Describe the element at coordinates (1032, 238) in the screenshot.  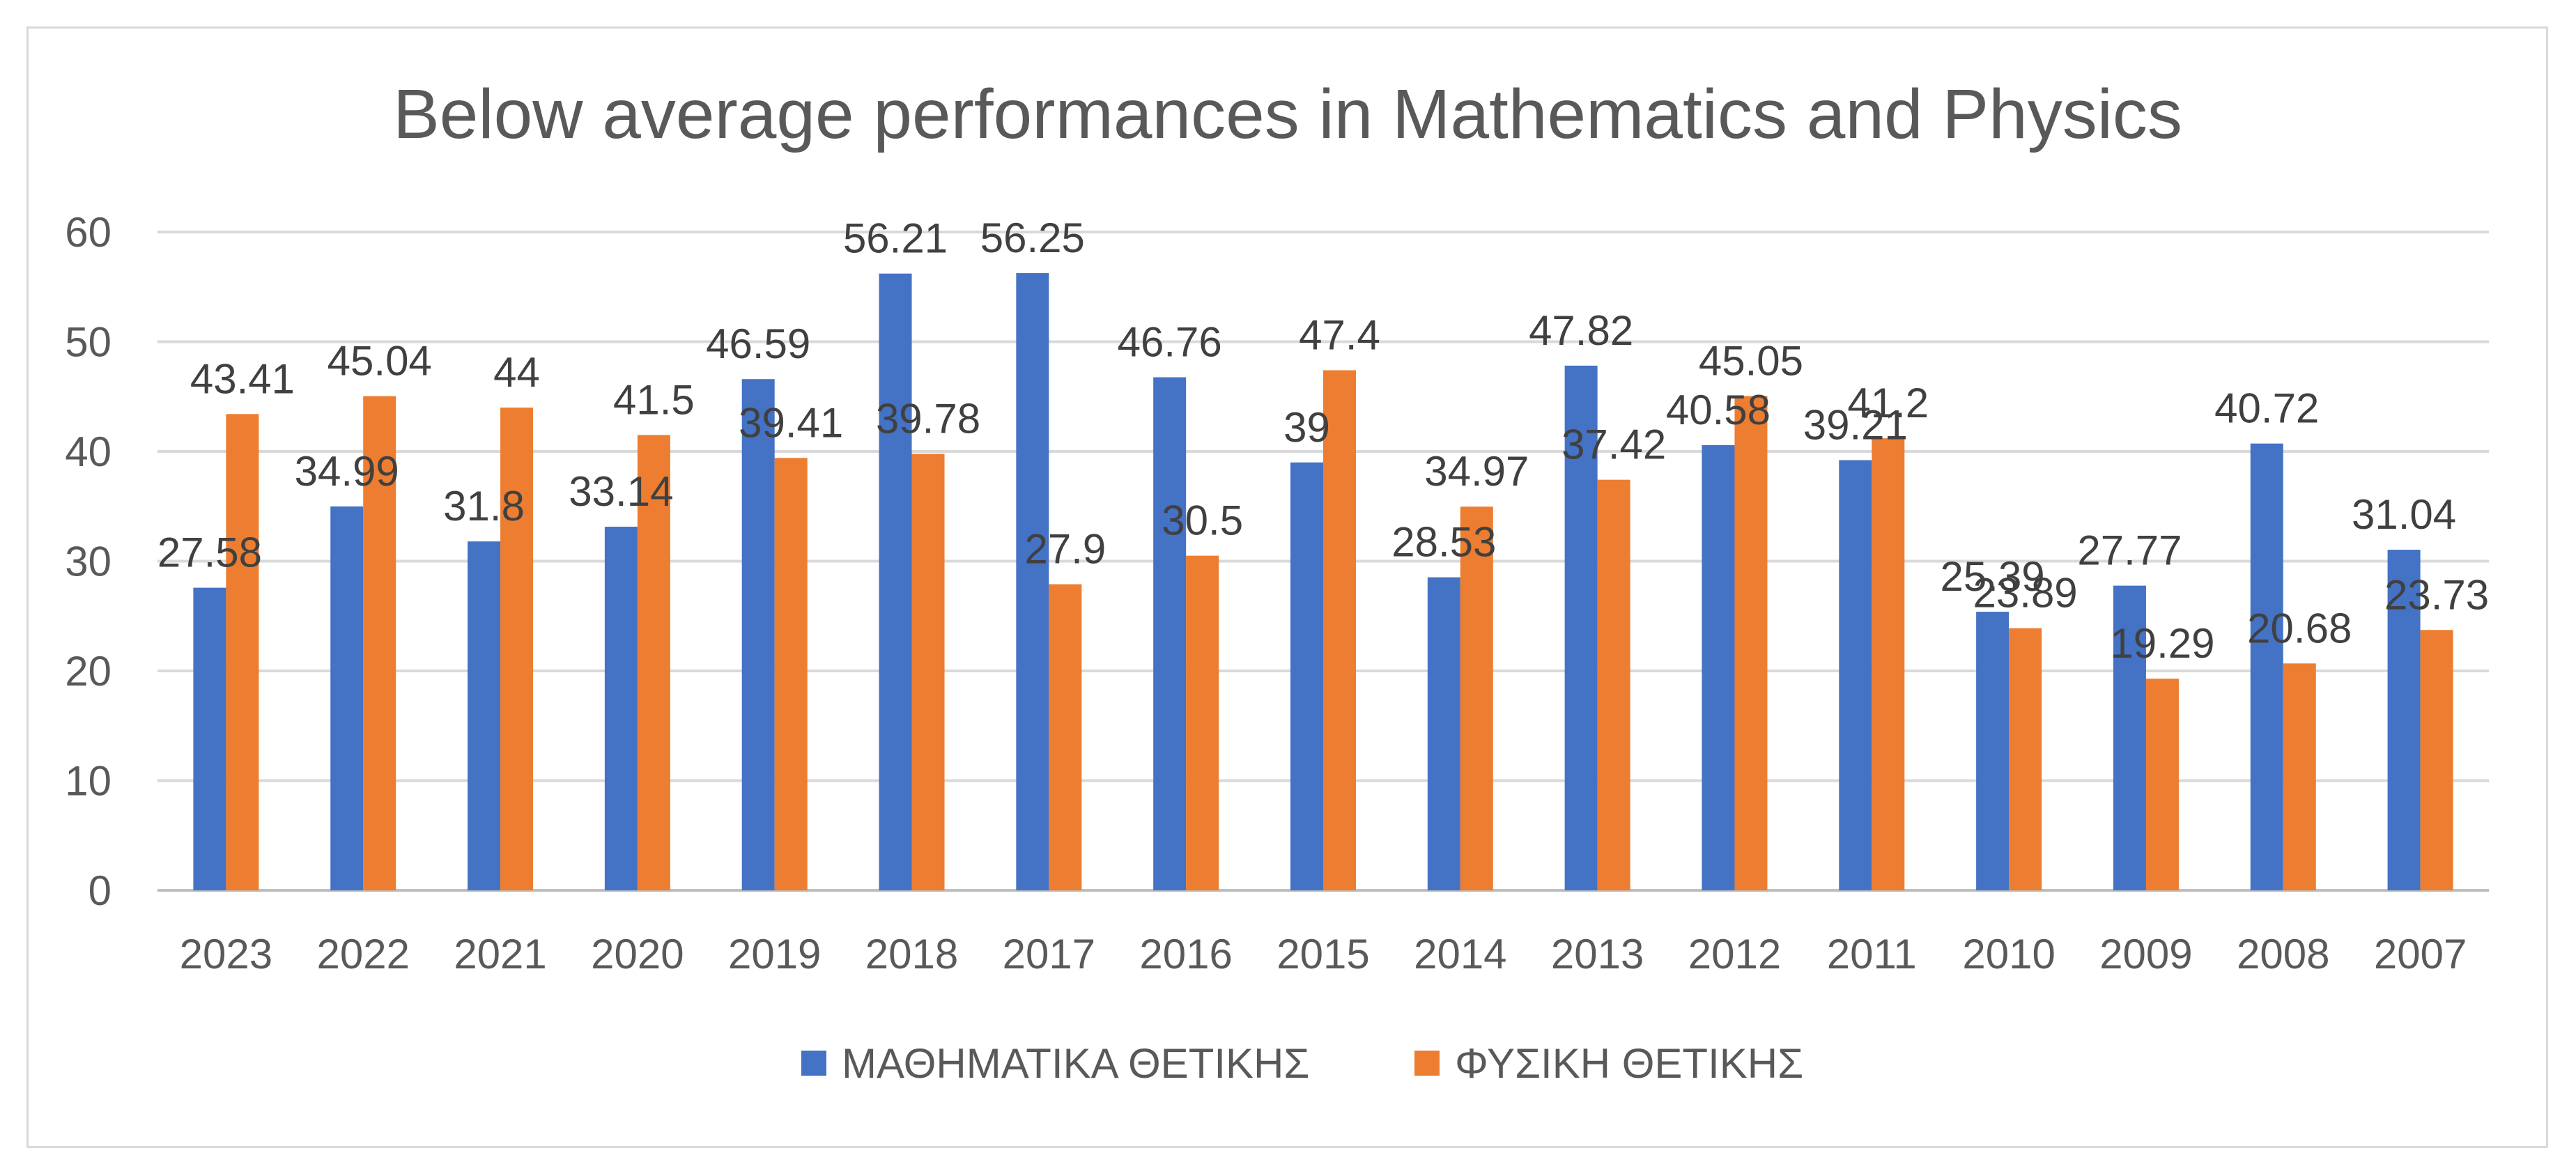
I see `math-data-label: 56.25` at that location.